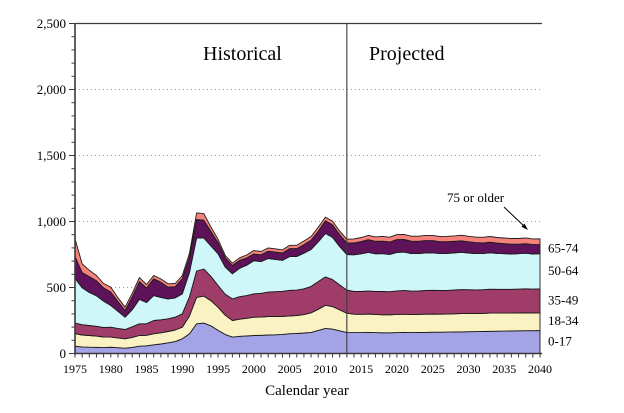  I want to click on x-tick-label: 2005, so click(290, 369).